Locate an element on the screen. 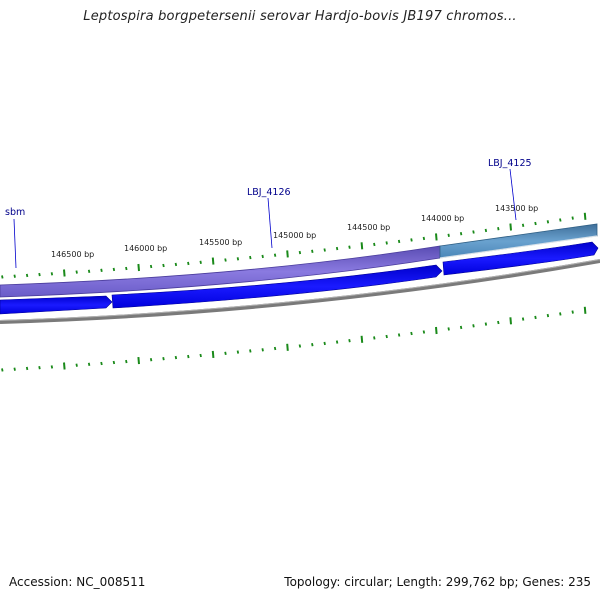  ruler-label: 143500 bp is located at coordinates (516, 208).